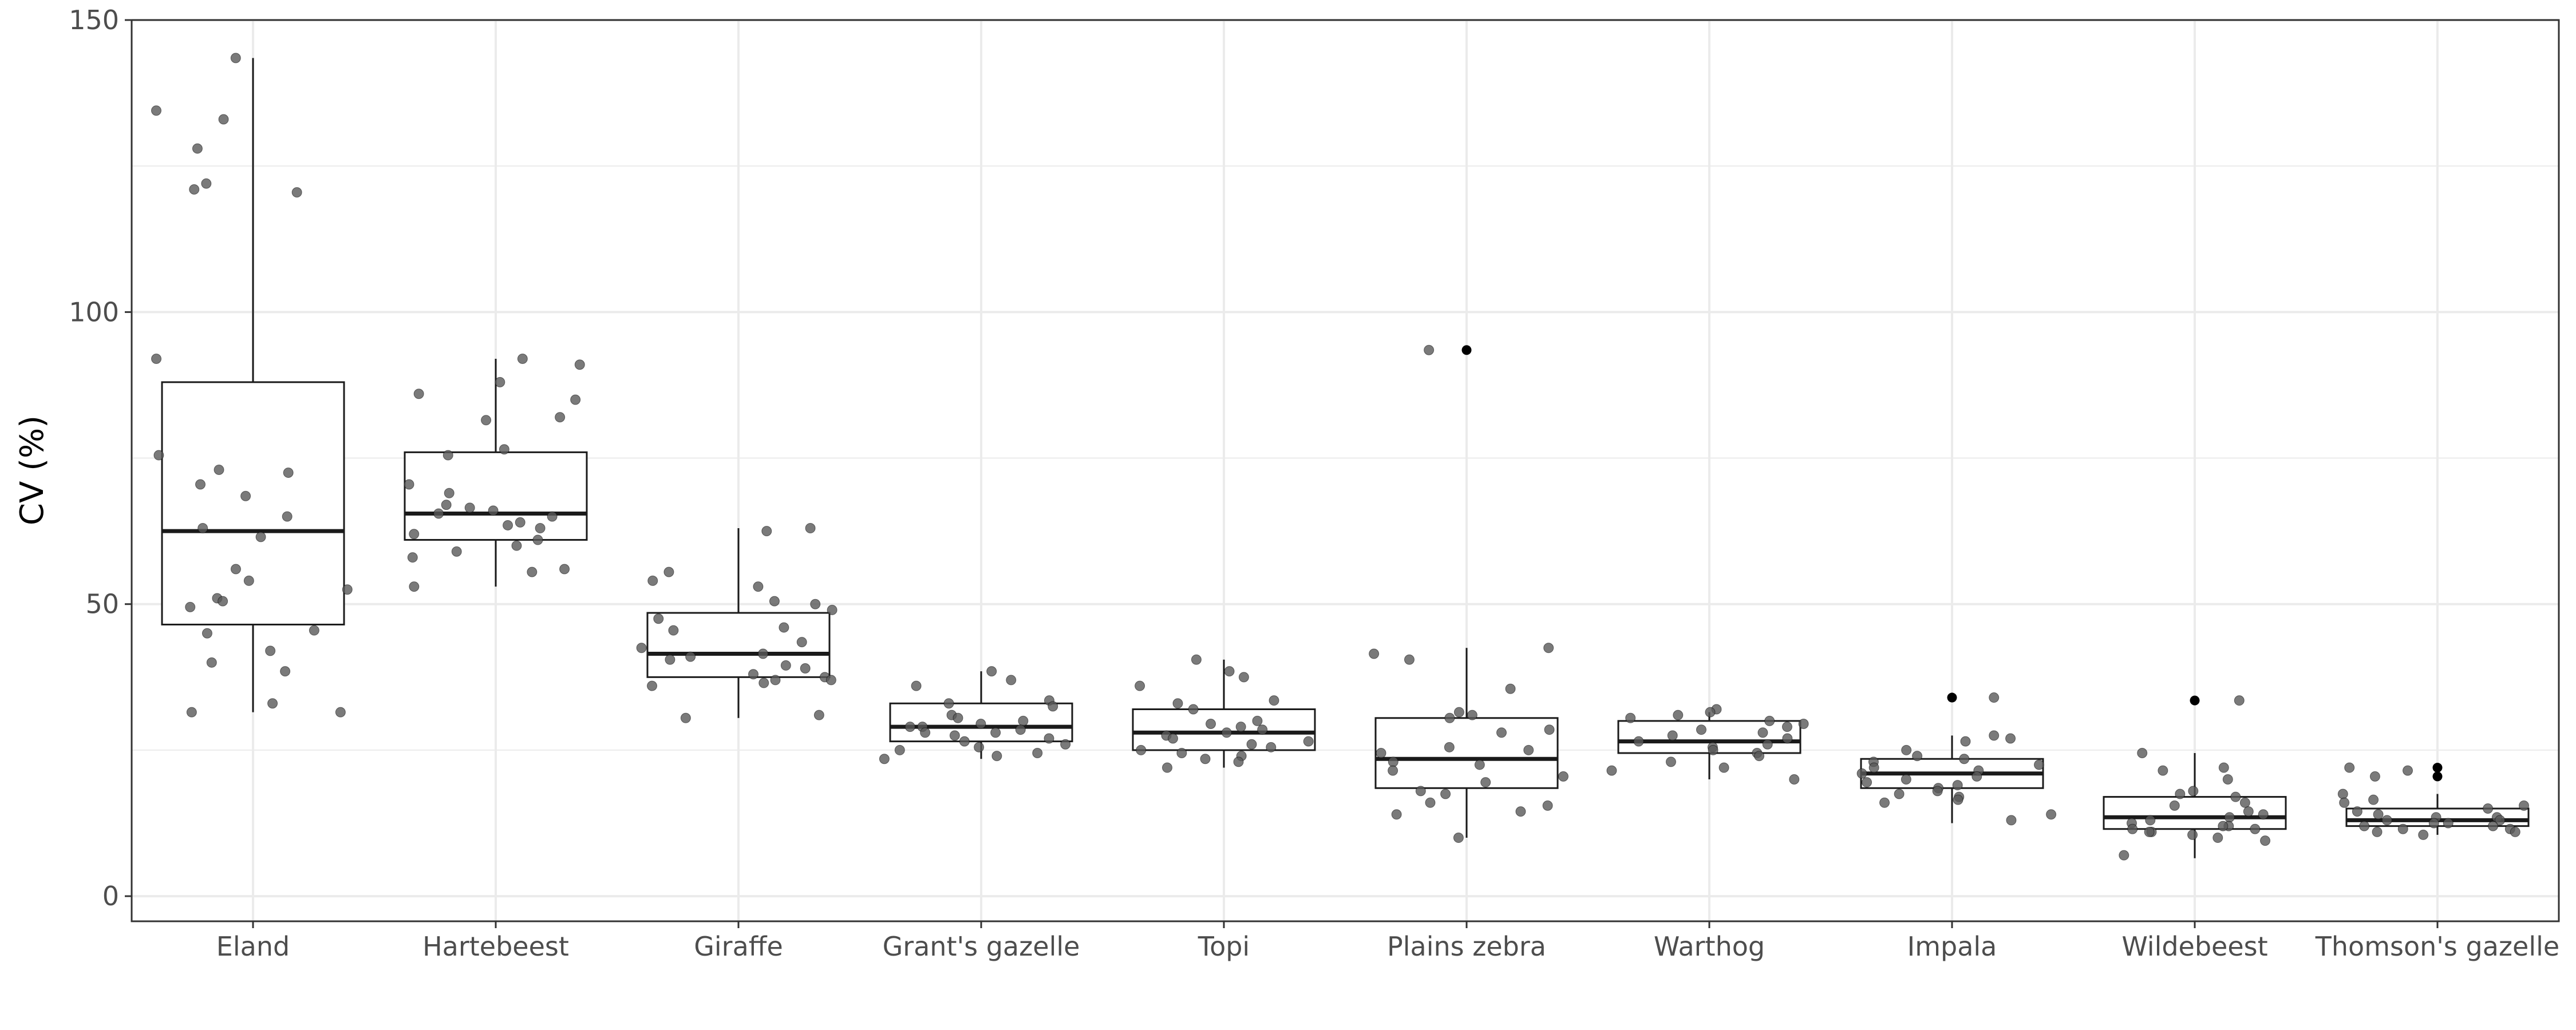 Image resolution: width=2576 pixels, height=1030 pixels. Describe the element at coordinates (253, 503) in the screenshot. I see `box` at that location.